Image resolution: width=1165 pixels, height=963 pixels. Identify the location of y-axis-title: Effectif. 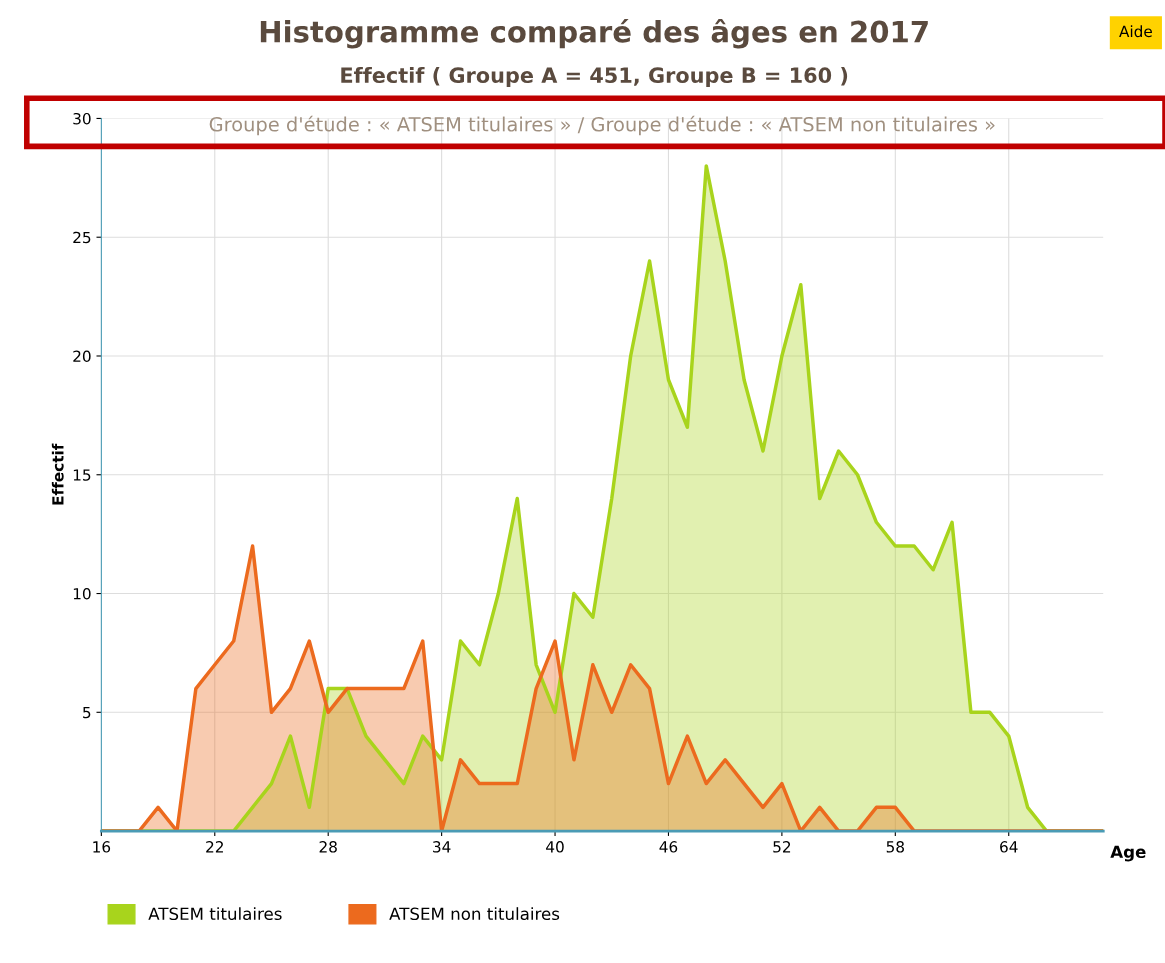
(57, 474).